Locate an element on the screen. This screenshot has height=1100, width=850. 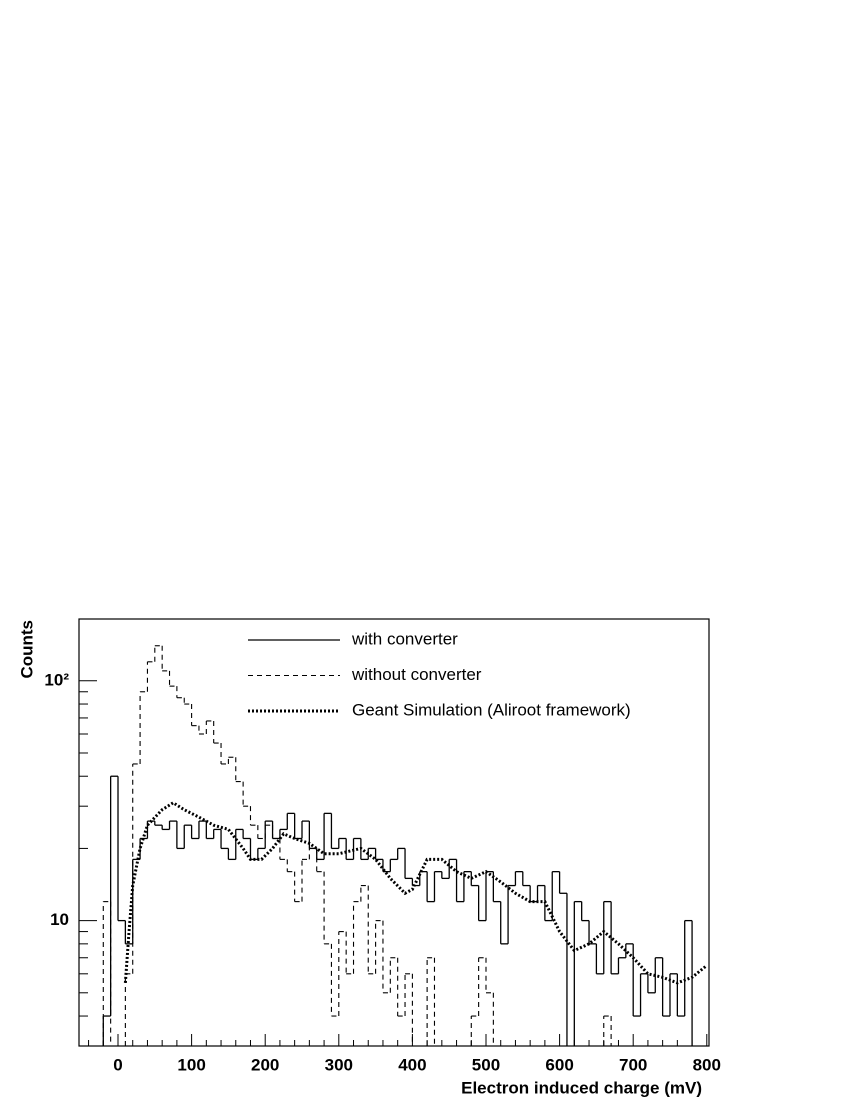
legend-label: without converter is located at coordinates (416, 674).